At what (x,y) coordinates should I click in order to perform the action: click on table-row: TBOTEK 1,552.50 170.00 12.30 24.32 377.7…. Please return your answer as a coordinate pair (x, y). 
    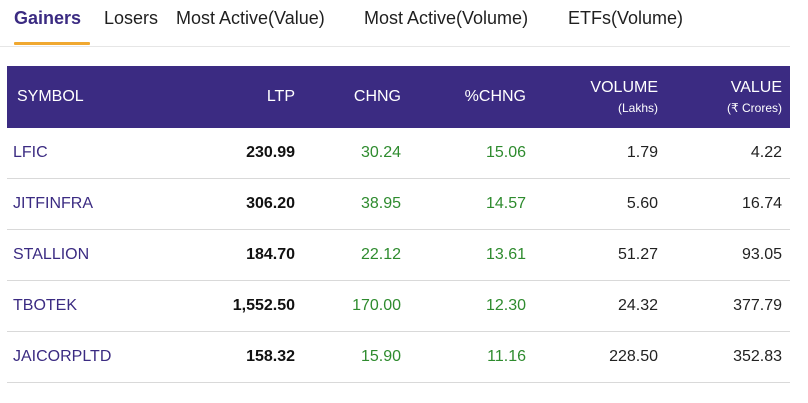
    Looking at the image, I should click on (398, 306).